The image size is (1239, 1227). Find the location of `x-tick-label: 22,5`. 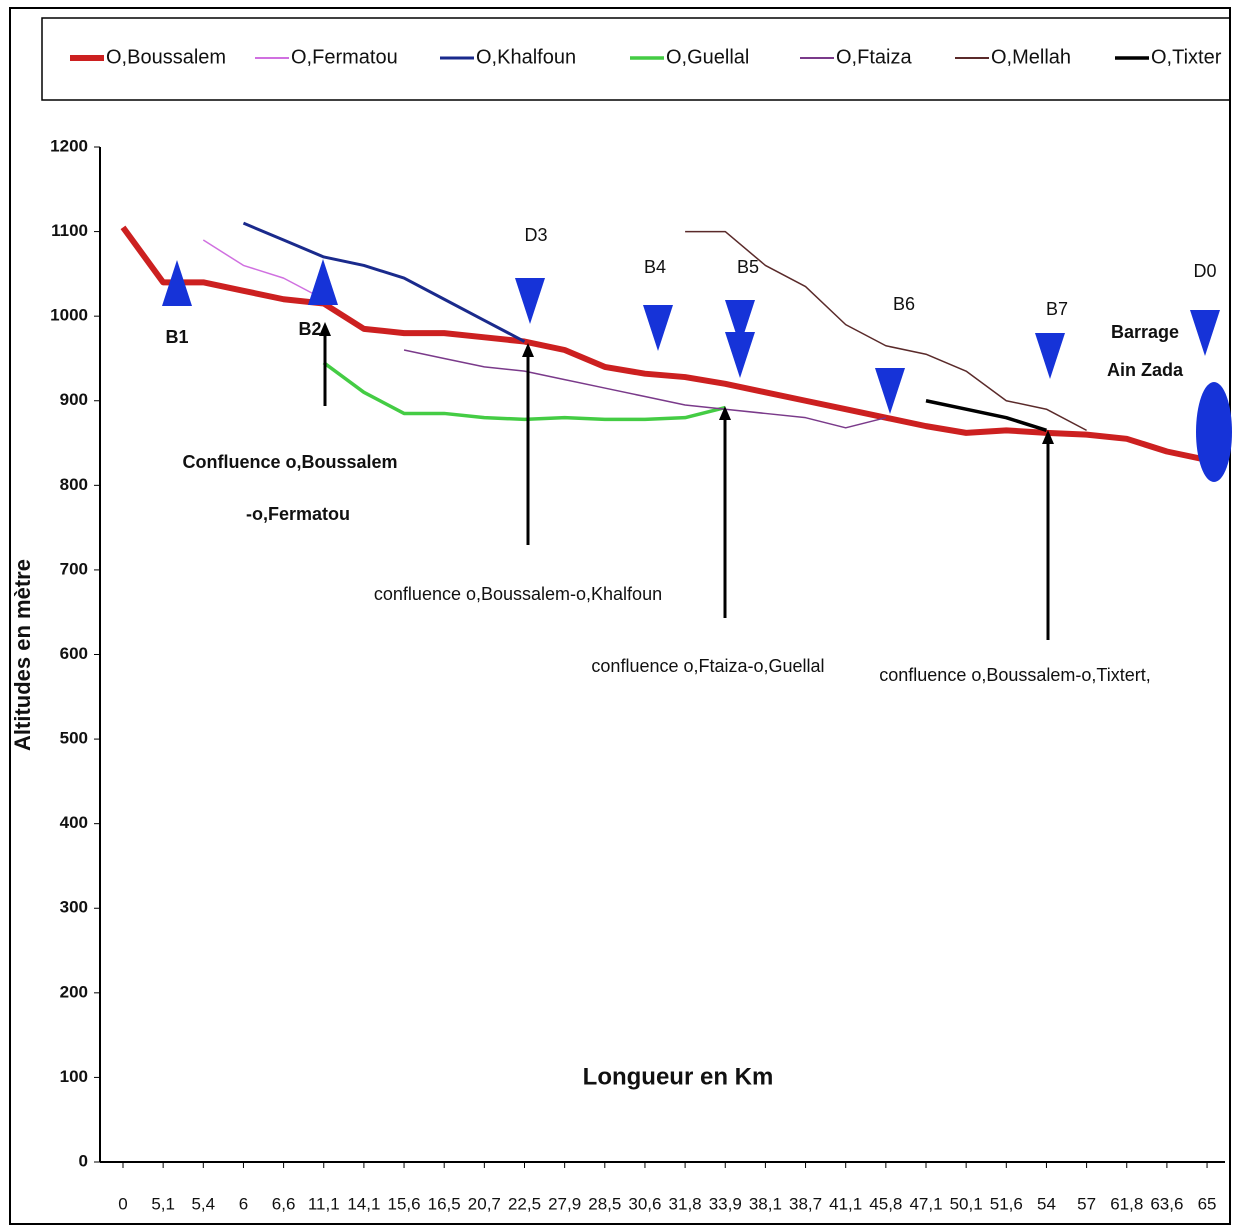

x-tick-label: 22,5 is located at coordinates (524, 1203).